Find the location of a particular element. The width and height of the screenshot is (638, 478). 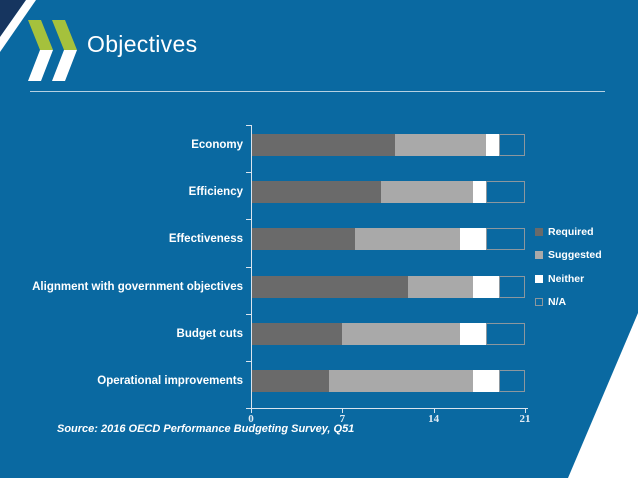

category-label: Alignment with government objectives is located at coordinates (137, 286).